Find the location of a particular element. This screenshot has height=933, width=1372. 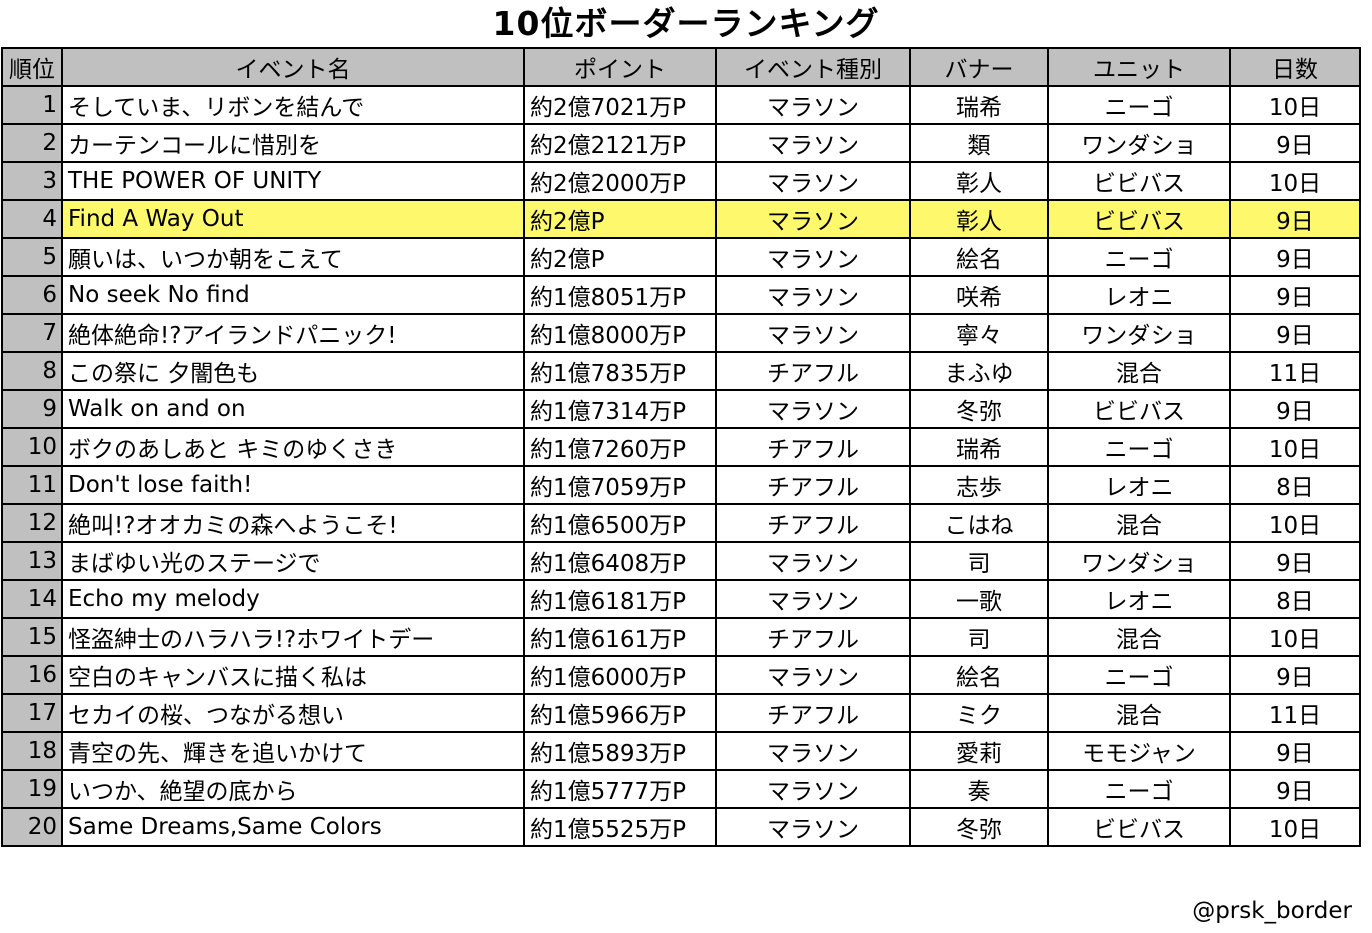

column-header-point: ポイント is located at coordinates (620, 67).